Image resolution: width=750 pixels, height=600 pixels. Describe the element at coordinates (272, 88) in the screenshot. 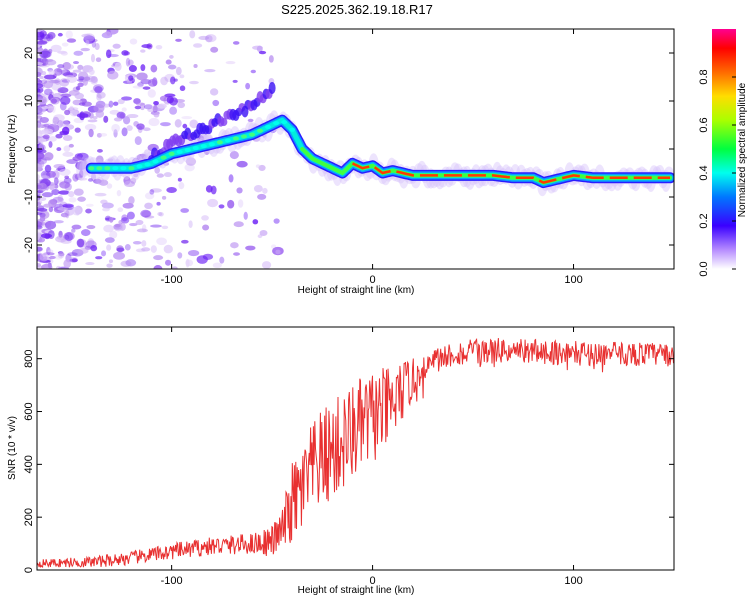

I see `spectrogram-branch-blob` at that location.